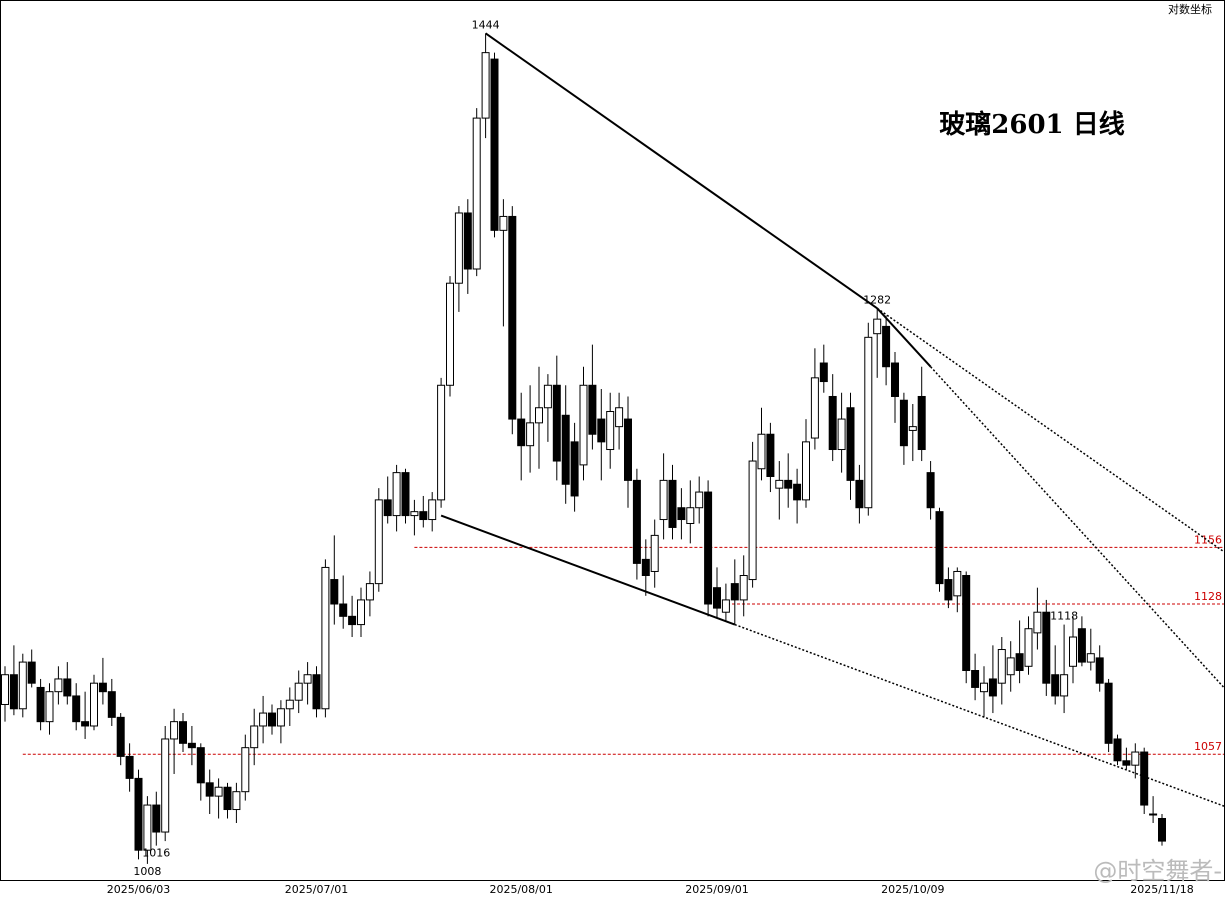 This screenshot has height=898, width=1226. I want to click on level-label: 1057, so click(1208, 746).